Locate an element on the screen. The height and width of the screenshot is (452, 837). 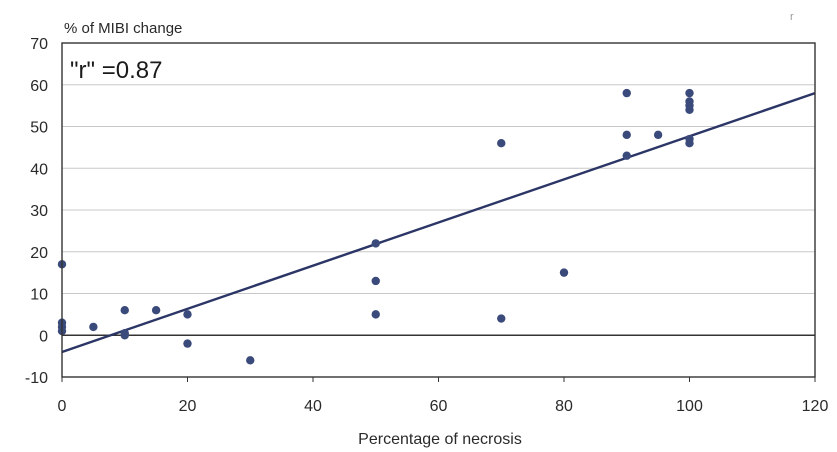
y-tick-label: 40 is located at coordinates (39, 169).